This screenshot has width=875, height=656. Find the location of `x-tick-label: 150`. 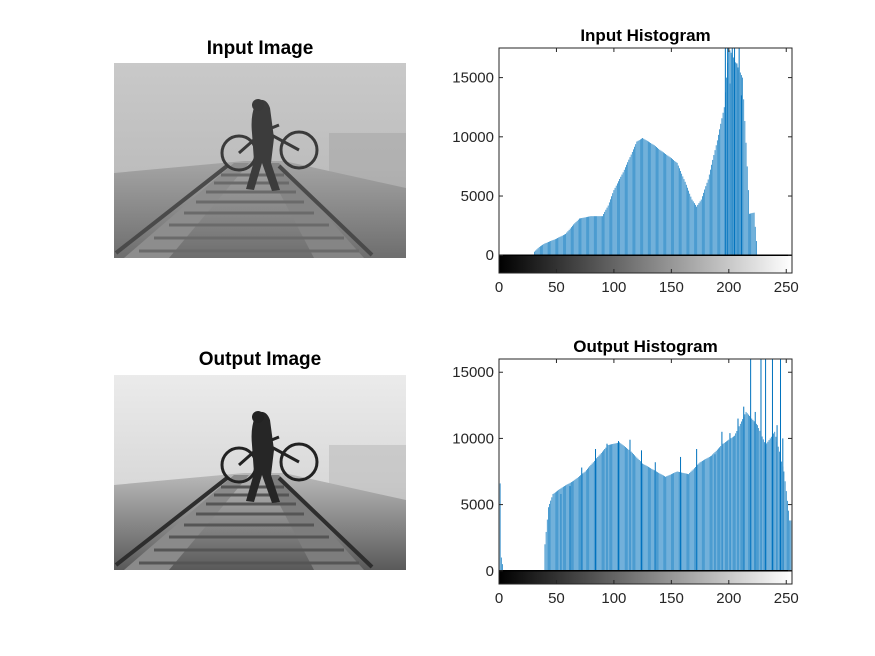

x-tick-label: 150 is located at coordinates (671, 598).